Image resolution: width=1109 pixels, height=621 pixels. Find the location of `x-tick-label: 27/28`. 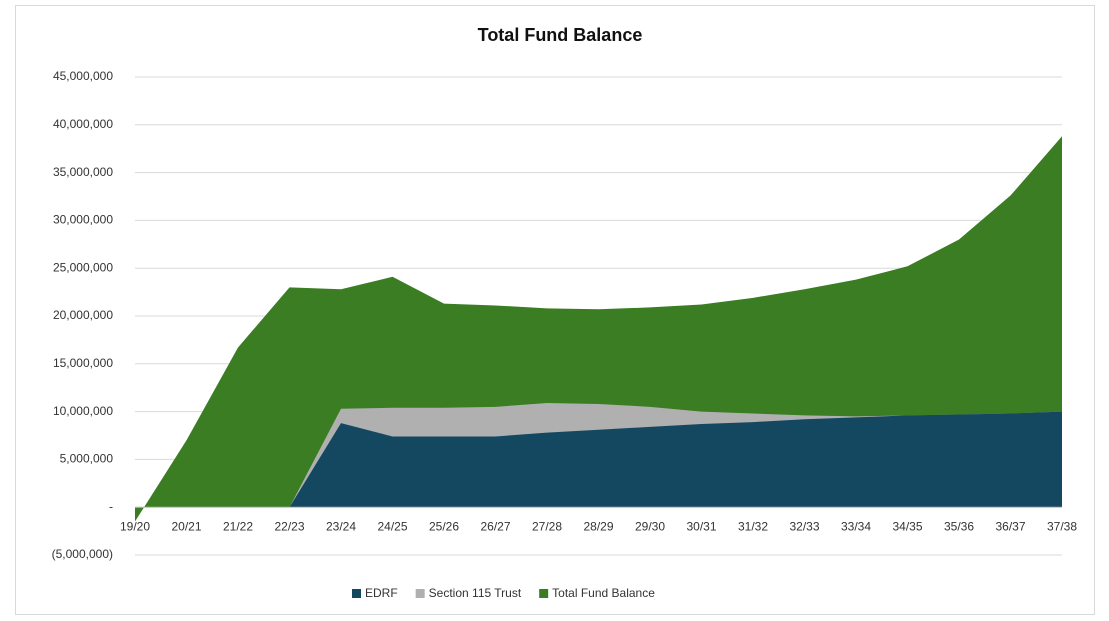

x-tick-label: 27/28 is located at coordinates (547, 526).